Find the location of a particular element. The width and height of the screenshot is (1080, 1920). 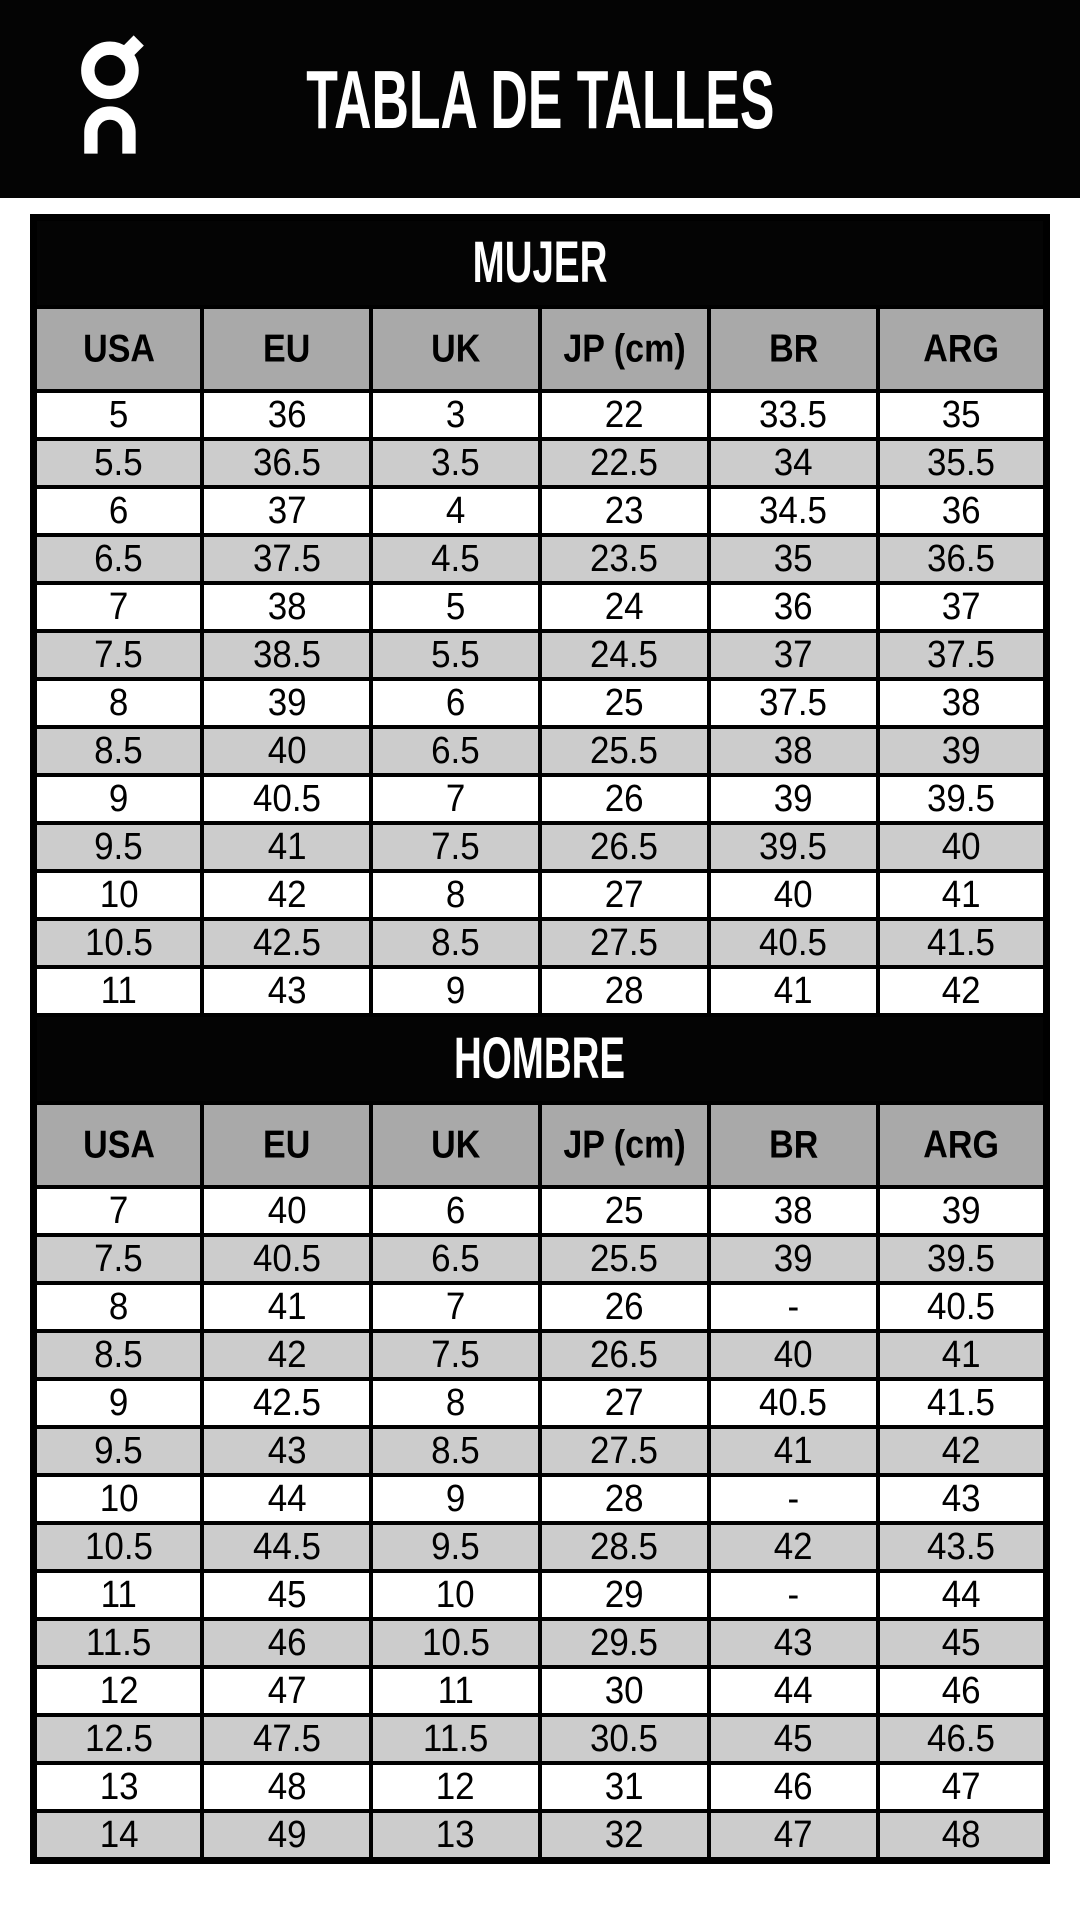

size-cell: 25.5 is located at coordinates (624, 1259).